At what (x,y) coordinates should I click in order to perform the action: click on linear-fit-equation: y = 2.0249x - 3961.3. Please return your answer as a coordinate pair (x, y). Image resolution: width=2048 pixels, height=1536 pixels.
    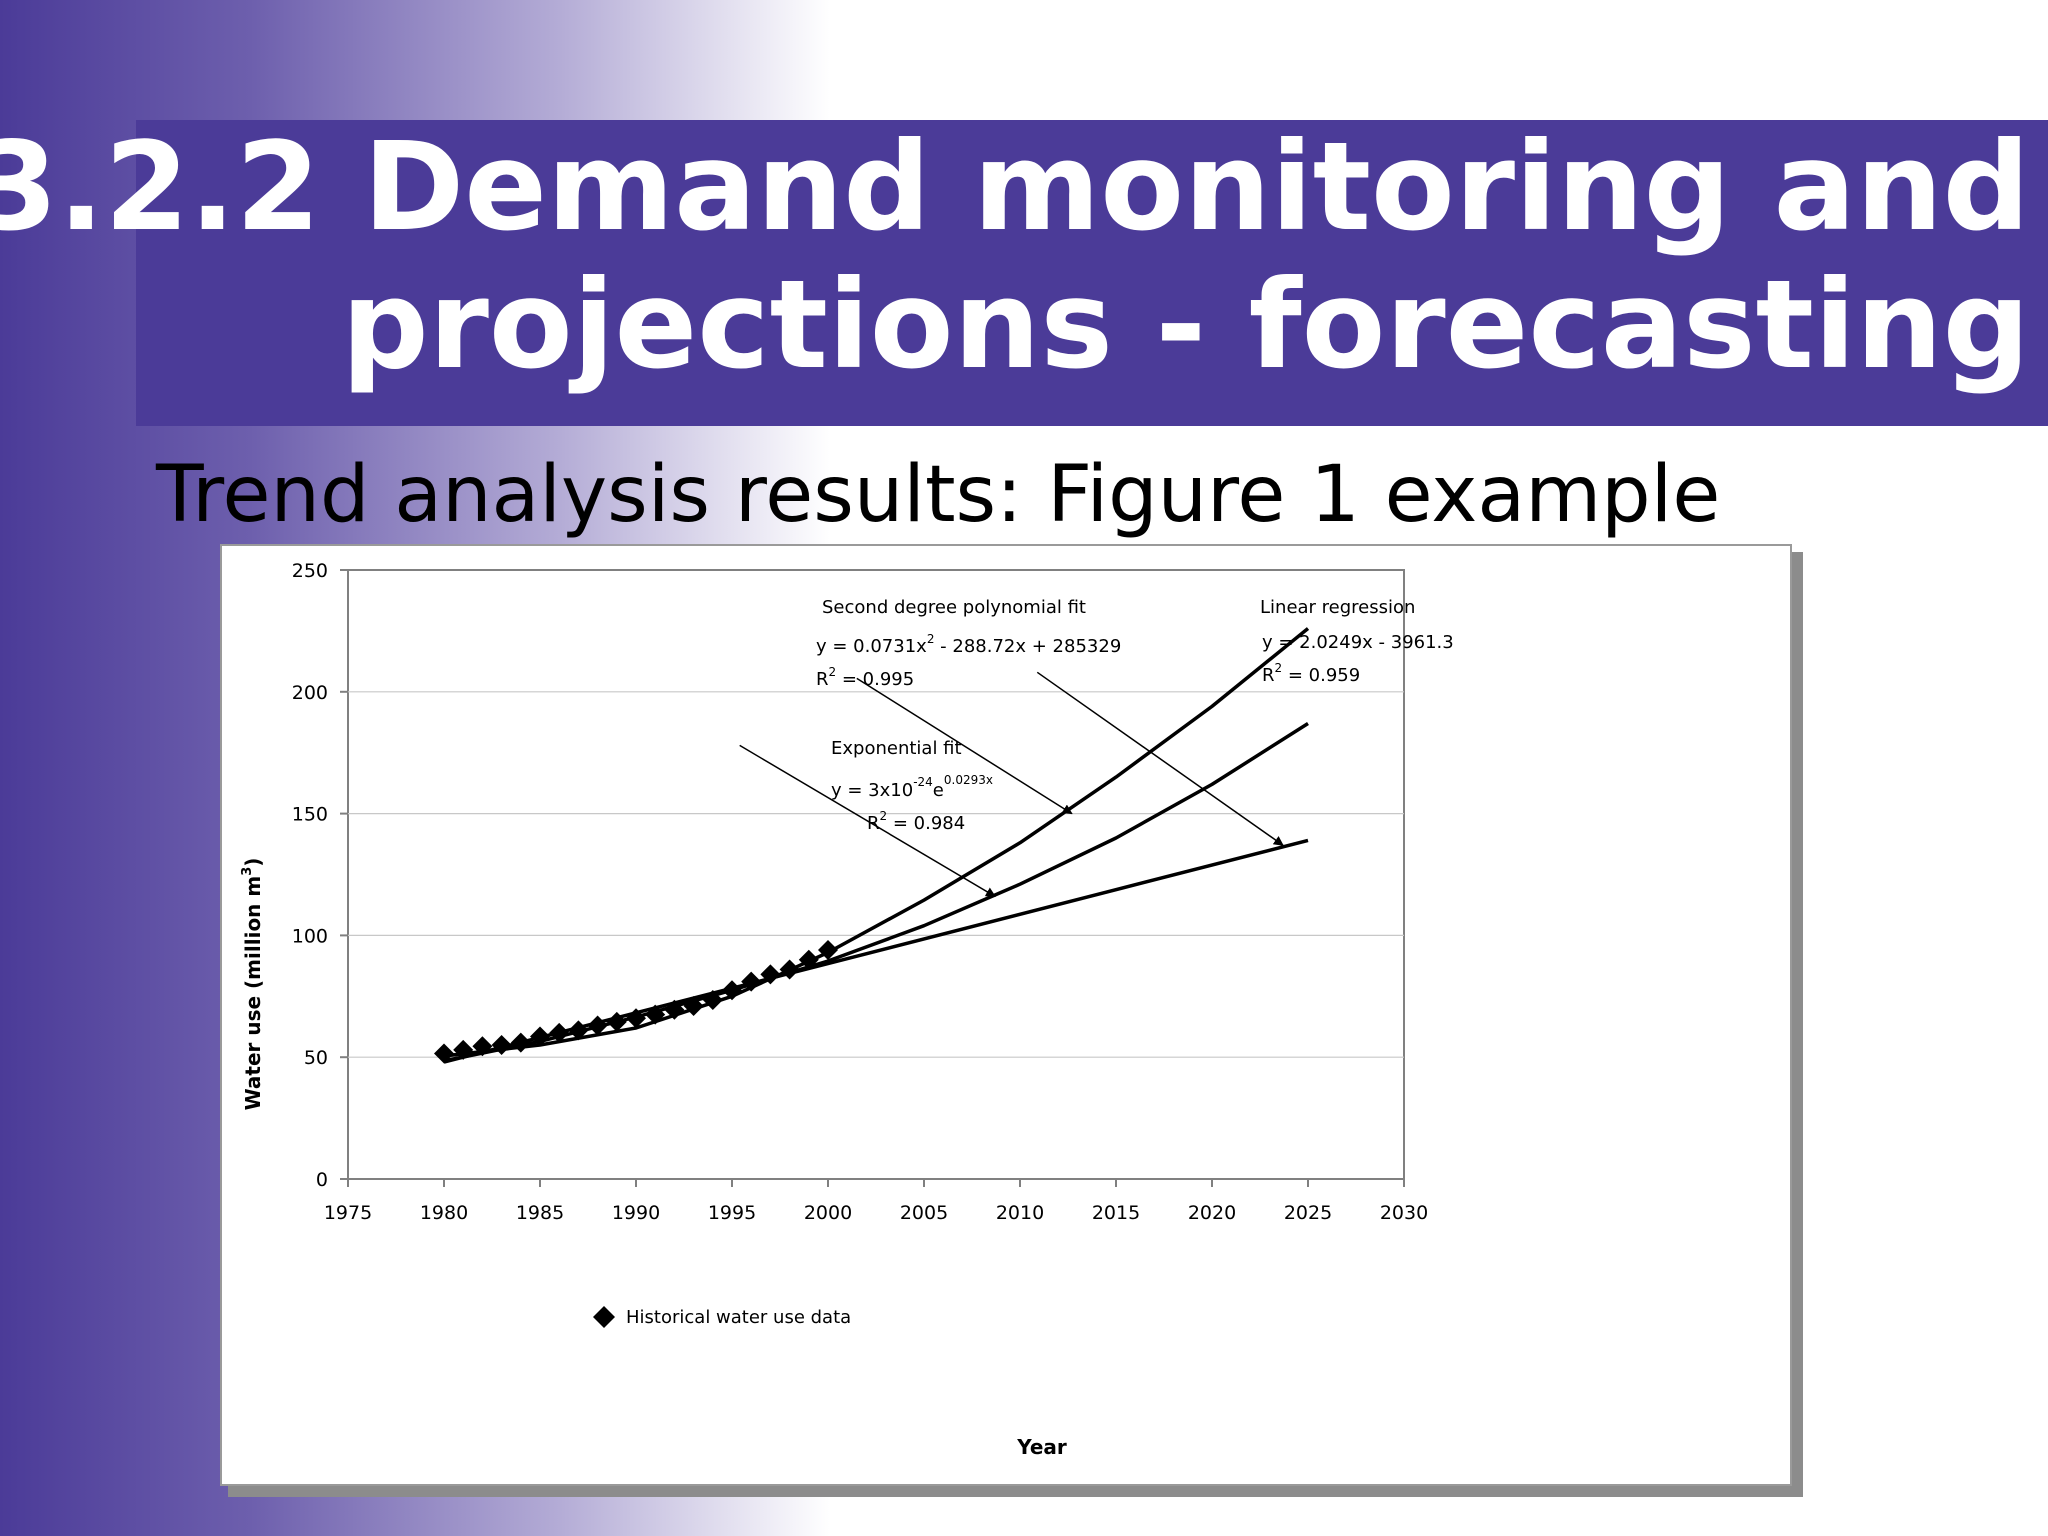
    Looking at the image, I should click on (1358, 642).